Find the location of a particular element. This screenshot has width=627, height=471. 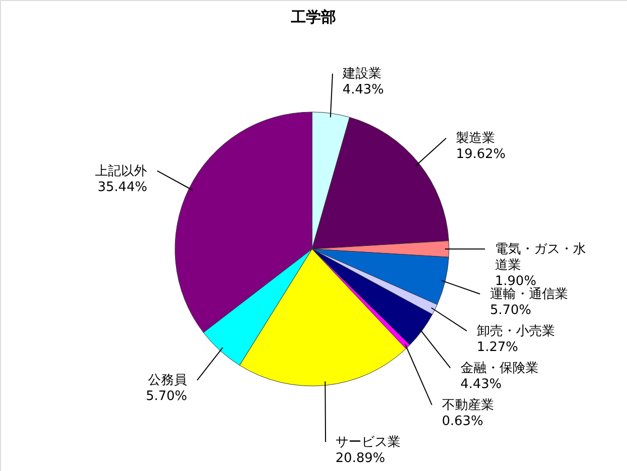

slice-label: 卸売・小売業 is located at coordinates (515, 331).